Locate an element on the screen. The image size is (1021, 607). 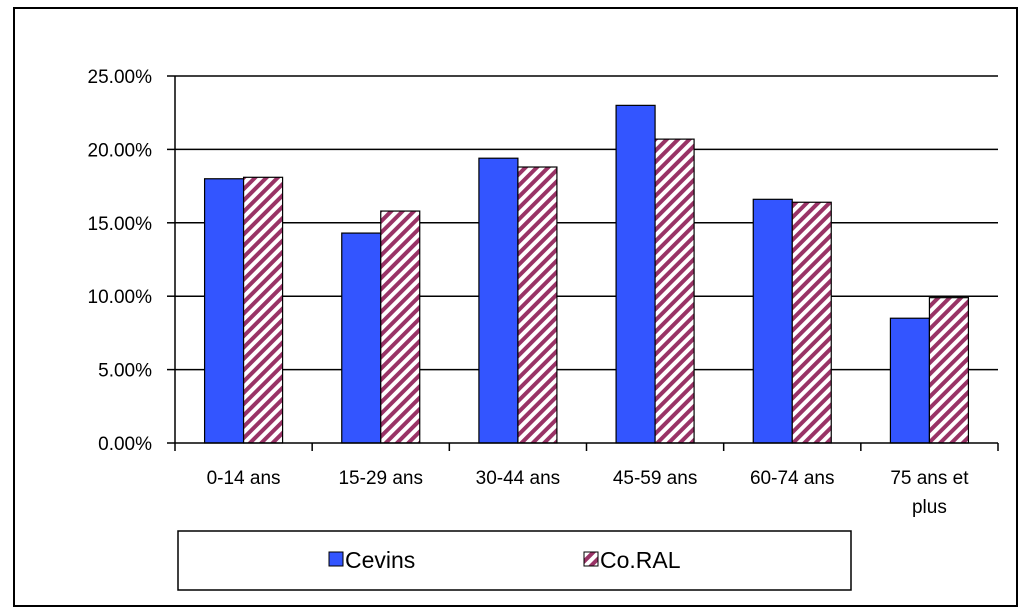
y-tick-label: 15.00% is located at coordinates (120, 224).